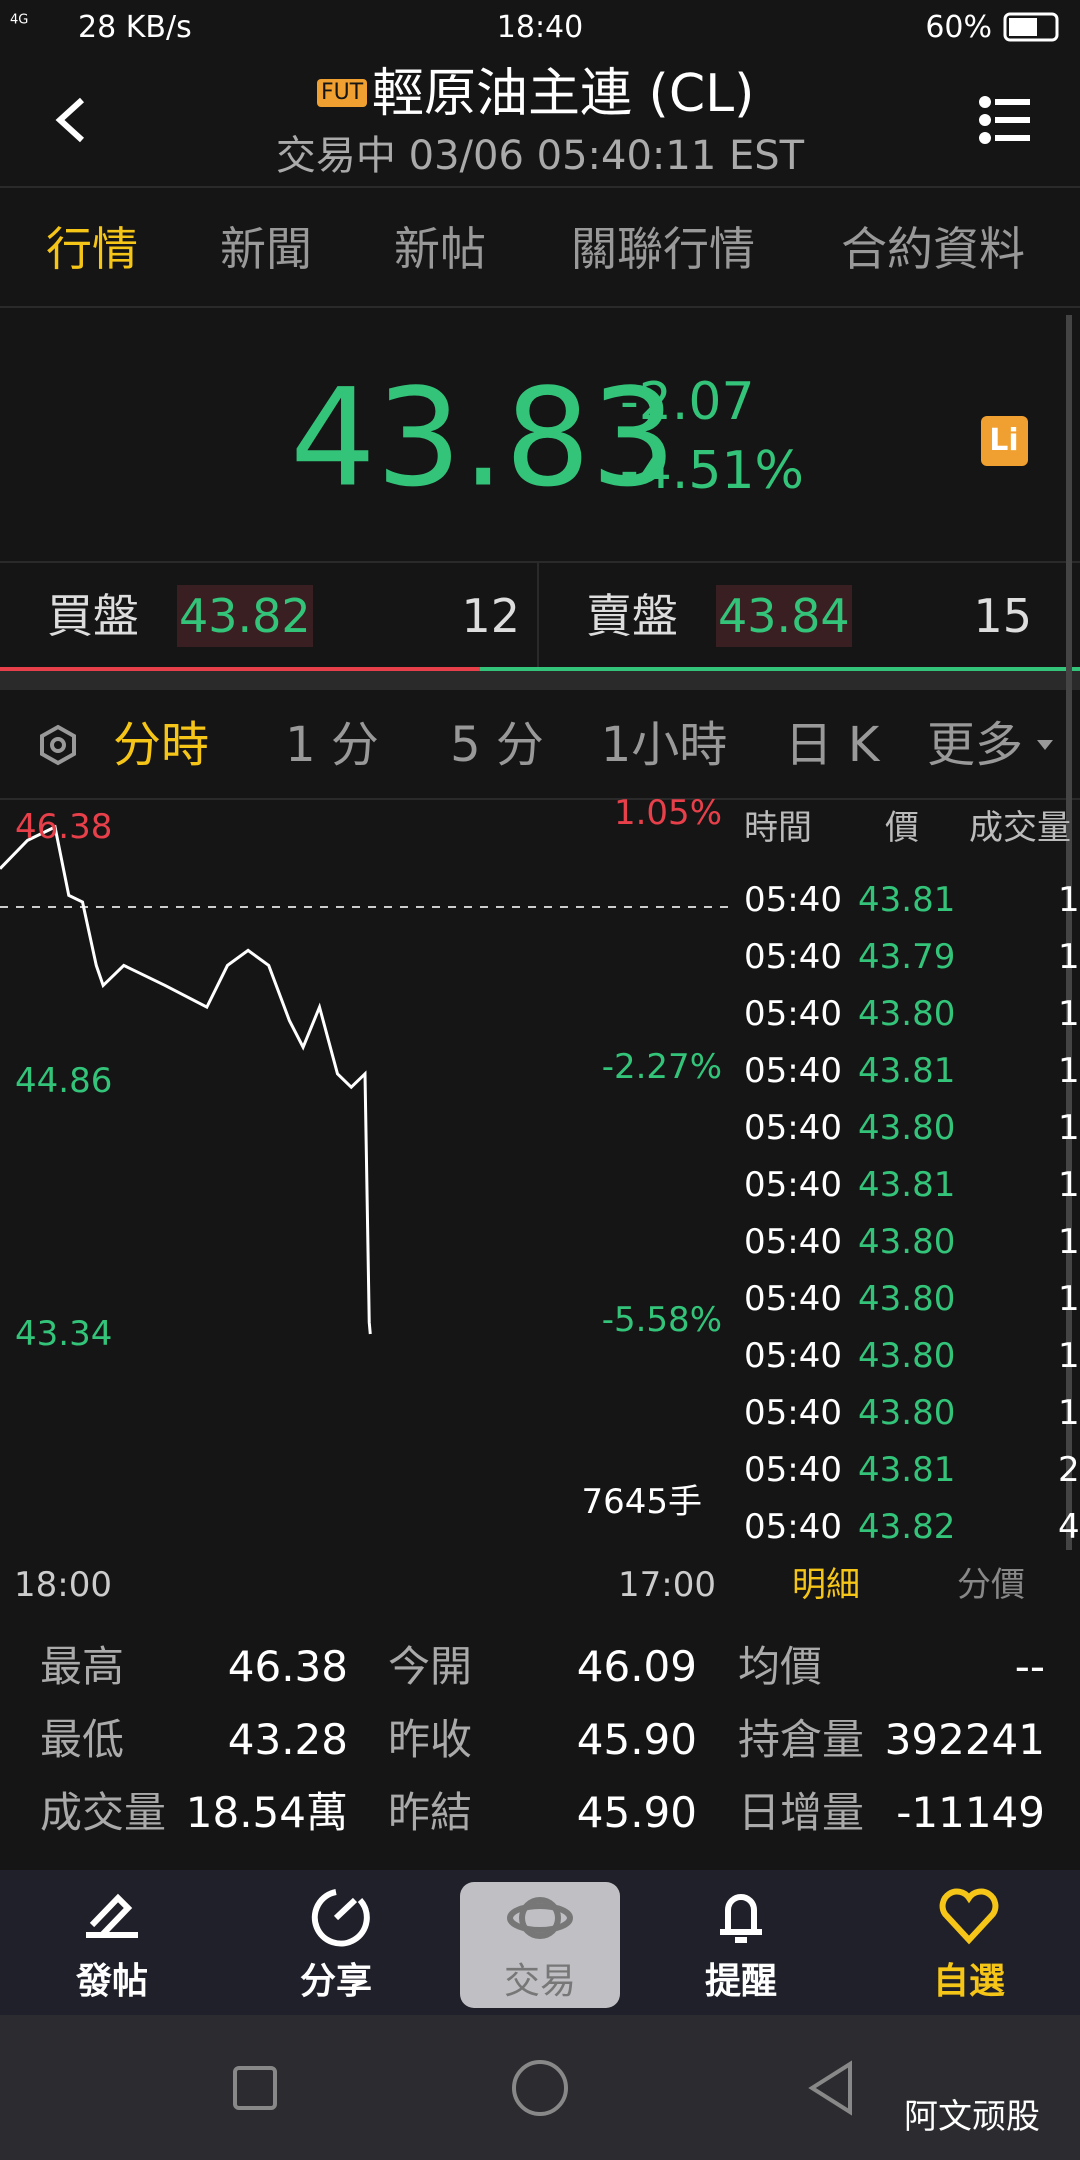 Image resolution: width=1080 pixels, height=2160 pixels. What do you see at coordinates (964, 1739) in the screenshot?
I see `stat-value: 392241` at bounding box center [964, 1739].